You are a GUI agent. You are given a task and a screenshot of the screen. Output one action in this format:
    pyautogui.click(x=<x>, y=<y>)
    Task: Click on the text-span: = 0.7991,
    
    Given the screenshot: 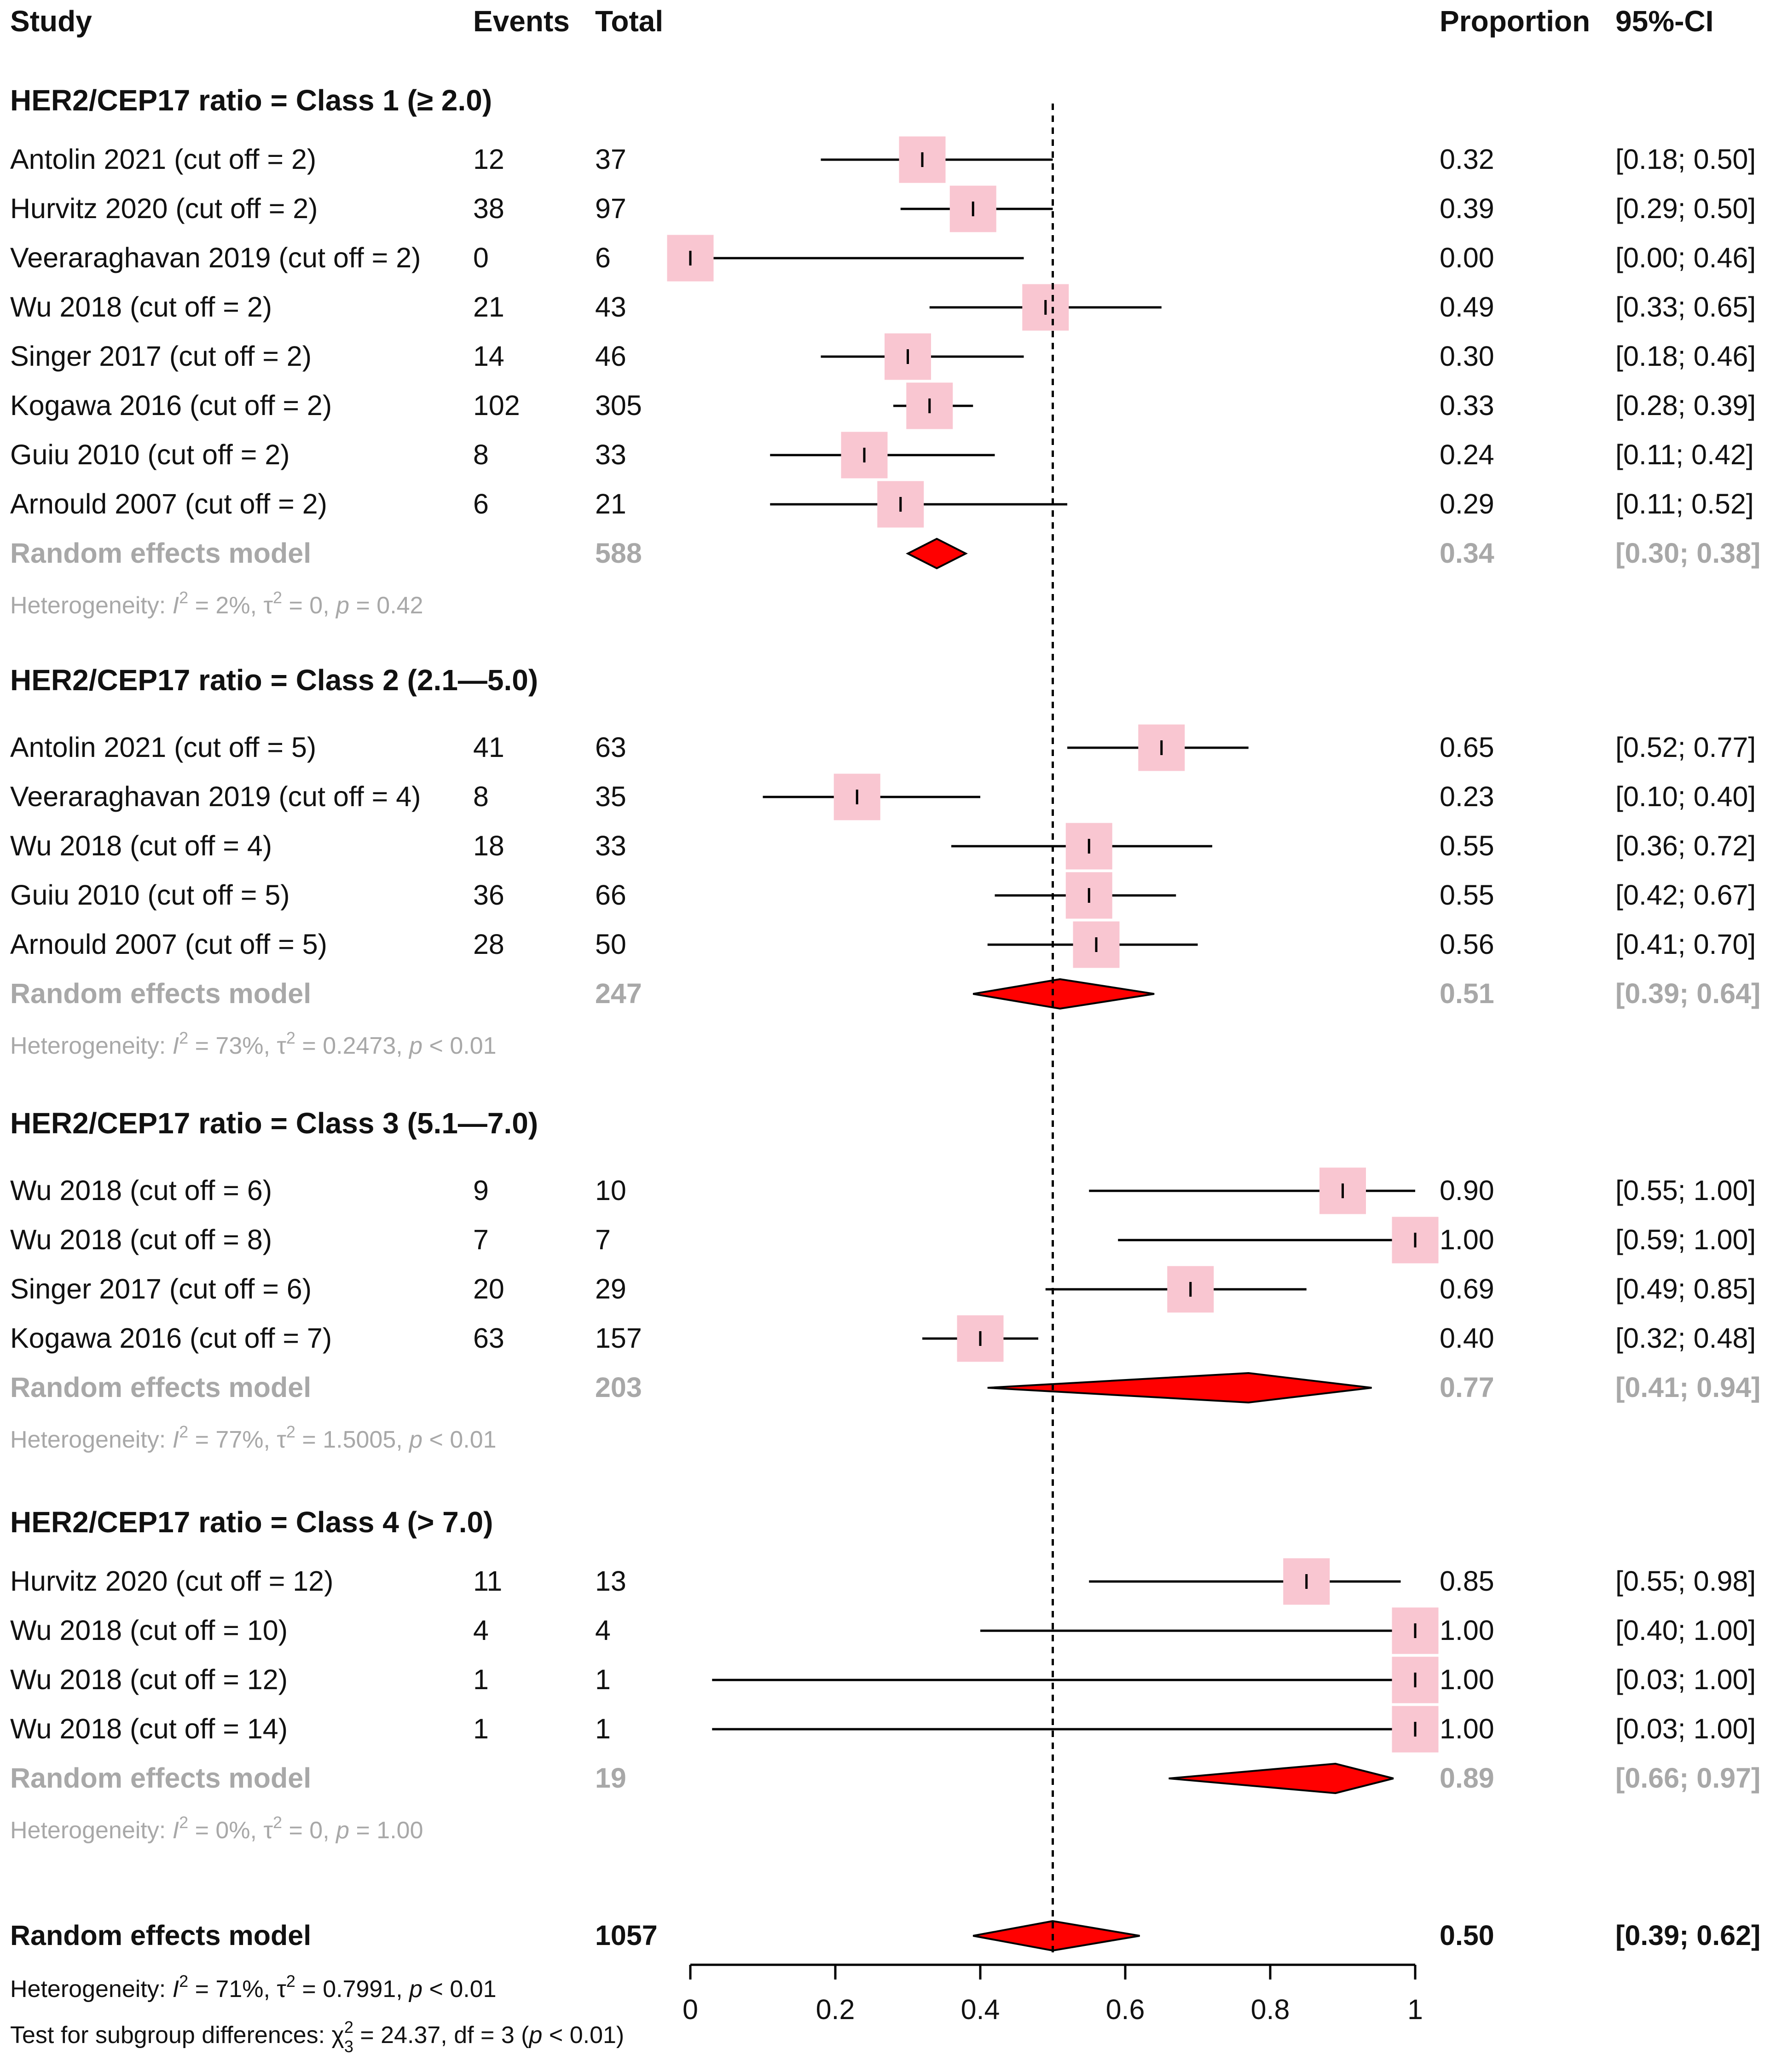 What is the action you would take?
    pyautogui.click(x=352, y=1989)
    